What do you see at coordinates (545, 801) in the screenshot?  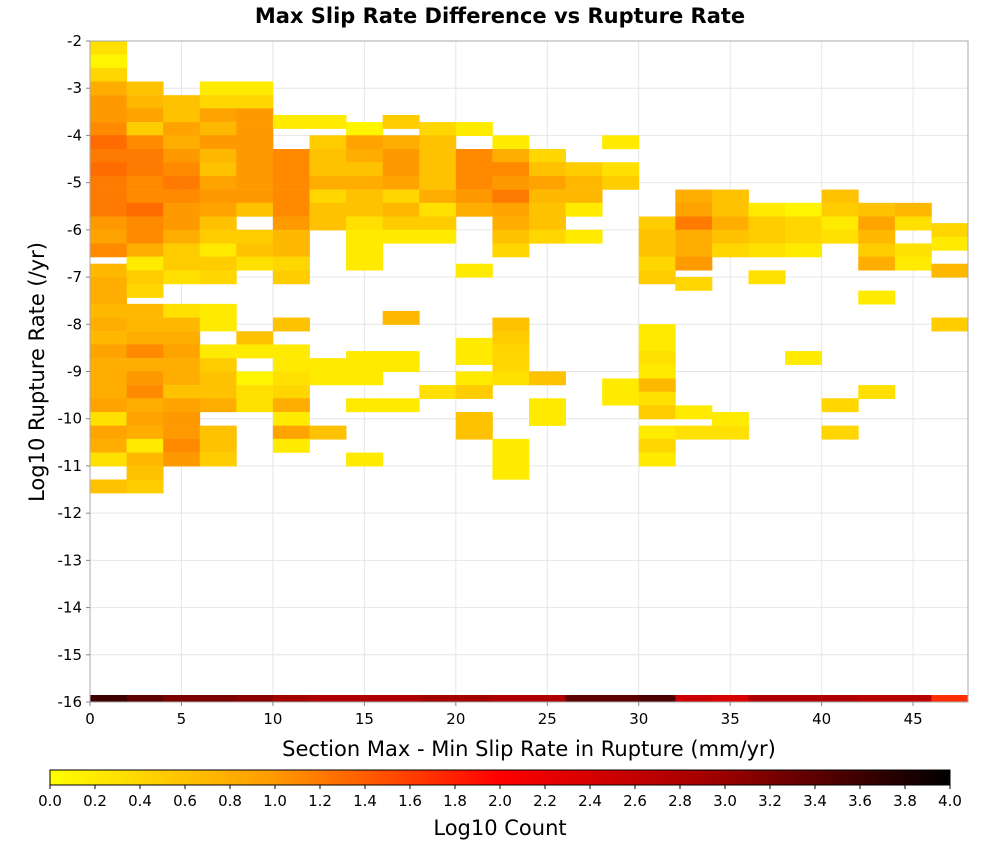 I see `colorbar-tick-label: 2.2` at bounding box center [545, 801].